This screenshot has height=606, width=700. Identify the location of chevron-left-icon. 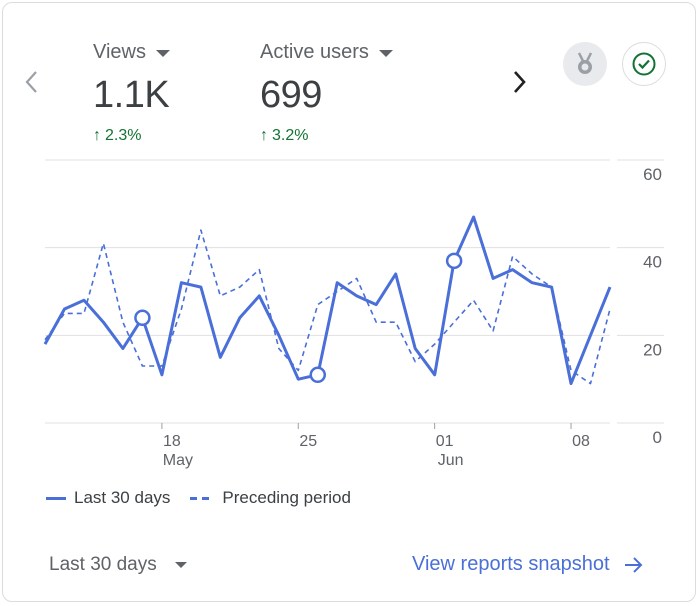
(32, 82).